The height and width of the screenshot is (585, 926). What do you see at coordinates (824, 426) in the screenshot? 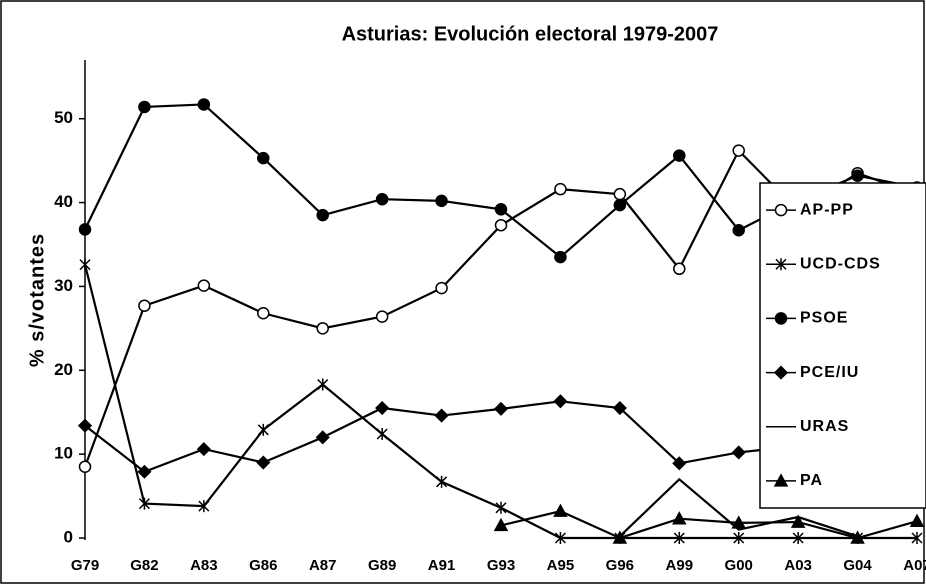
I see `legend-label: URAS` at bounding box center [824, 426].